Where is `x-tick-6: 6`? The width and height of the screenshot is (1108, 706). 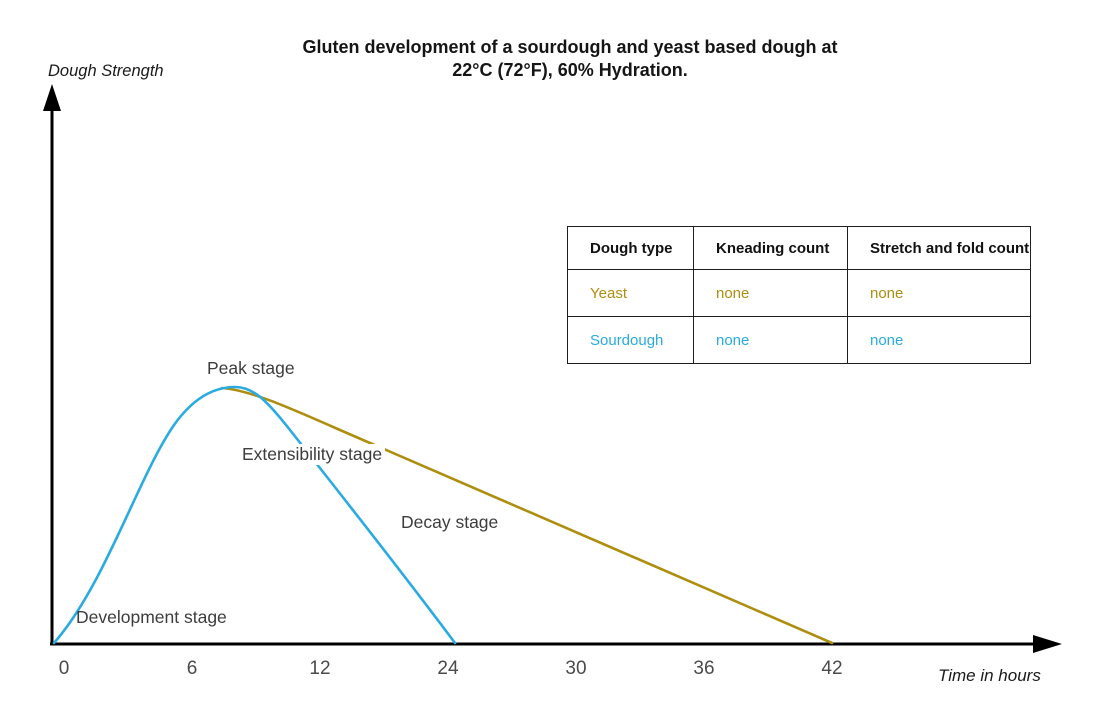
x-tick-6: 6 is located at coordinates (192, 668).